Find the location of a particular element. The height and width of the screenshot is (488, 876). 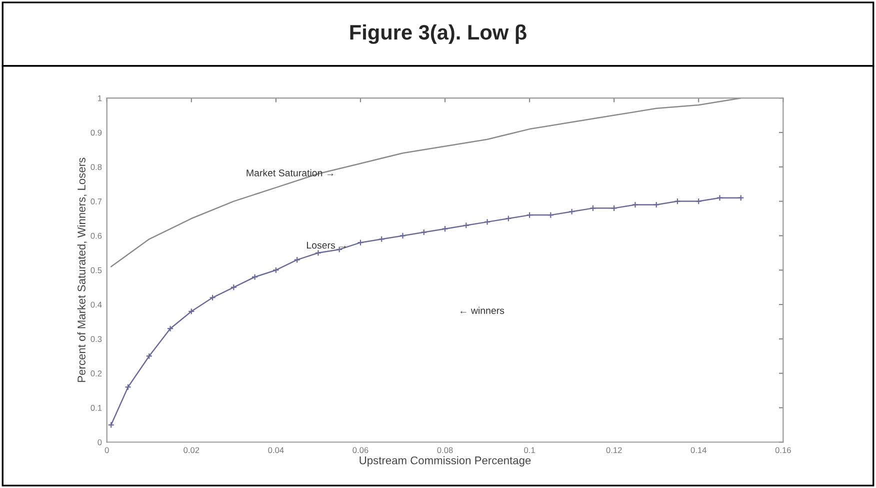

x-tick-label: 0.1 is located at coordinates (529, 450).